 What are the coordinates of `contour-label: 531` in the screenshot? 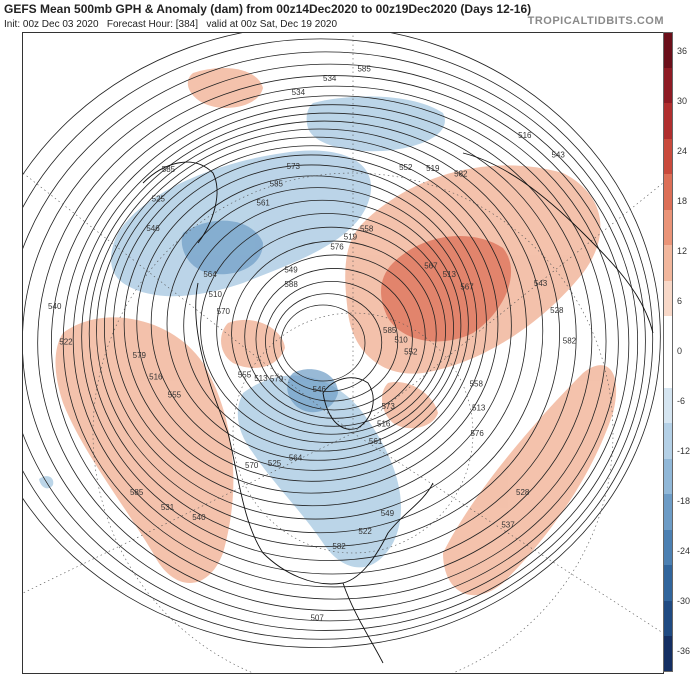 It's located at (168, 507).